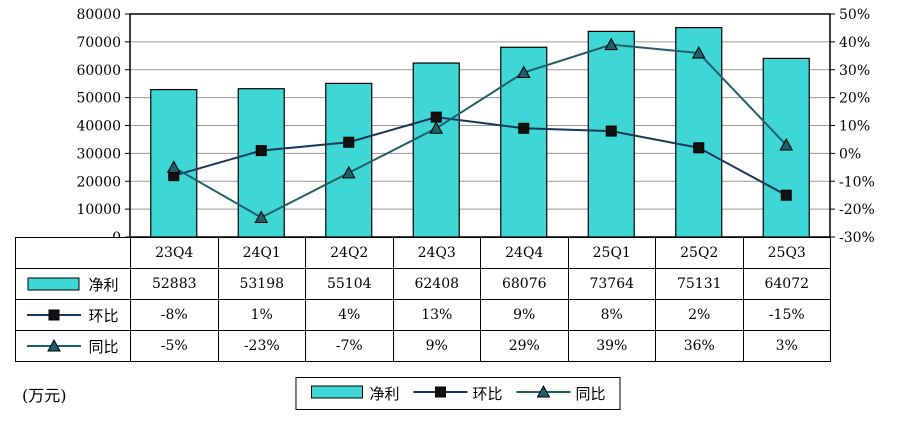 The height and width of the screenshot is (432, 916). I want to click on right-axis-tick-label: 0%, so click(850, 154).